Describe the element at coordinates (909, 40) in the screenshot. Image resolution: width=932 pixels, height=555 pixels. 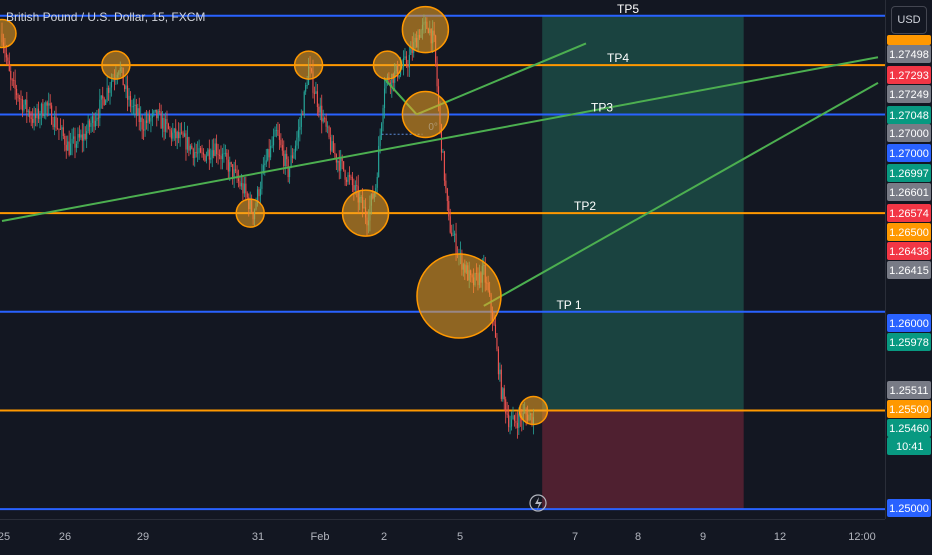
I see `price-badge-cut` at that location.